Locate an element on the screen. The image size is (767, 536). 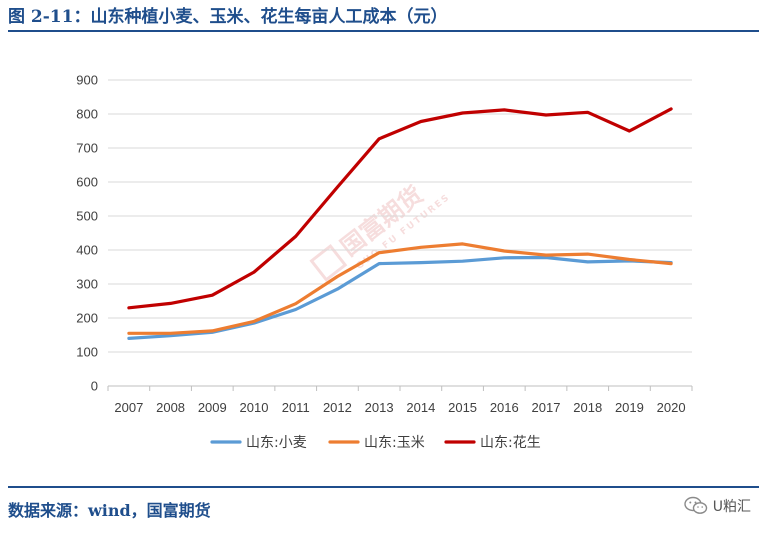
x-tick-label: 2017 is located at coordinates (546, 407).